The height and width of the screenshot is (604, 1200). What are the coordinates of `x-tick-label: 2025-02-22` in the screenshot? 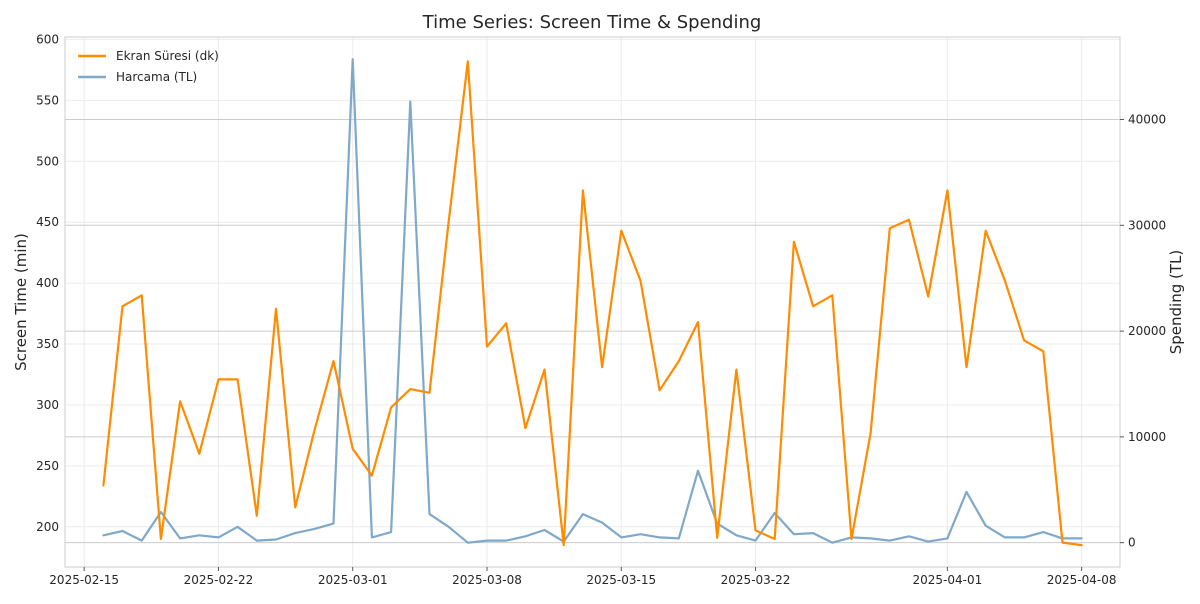 It's located at (219, 580).